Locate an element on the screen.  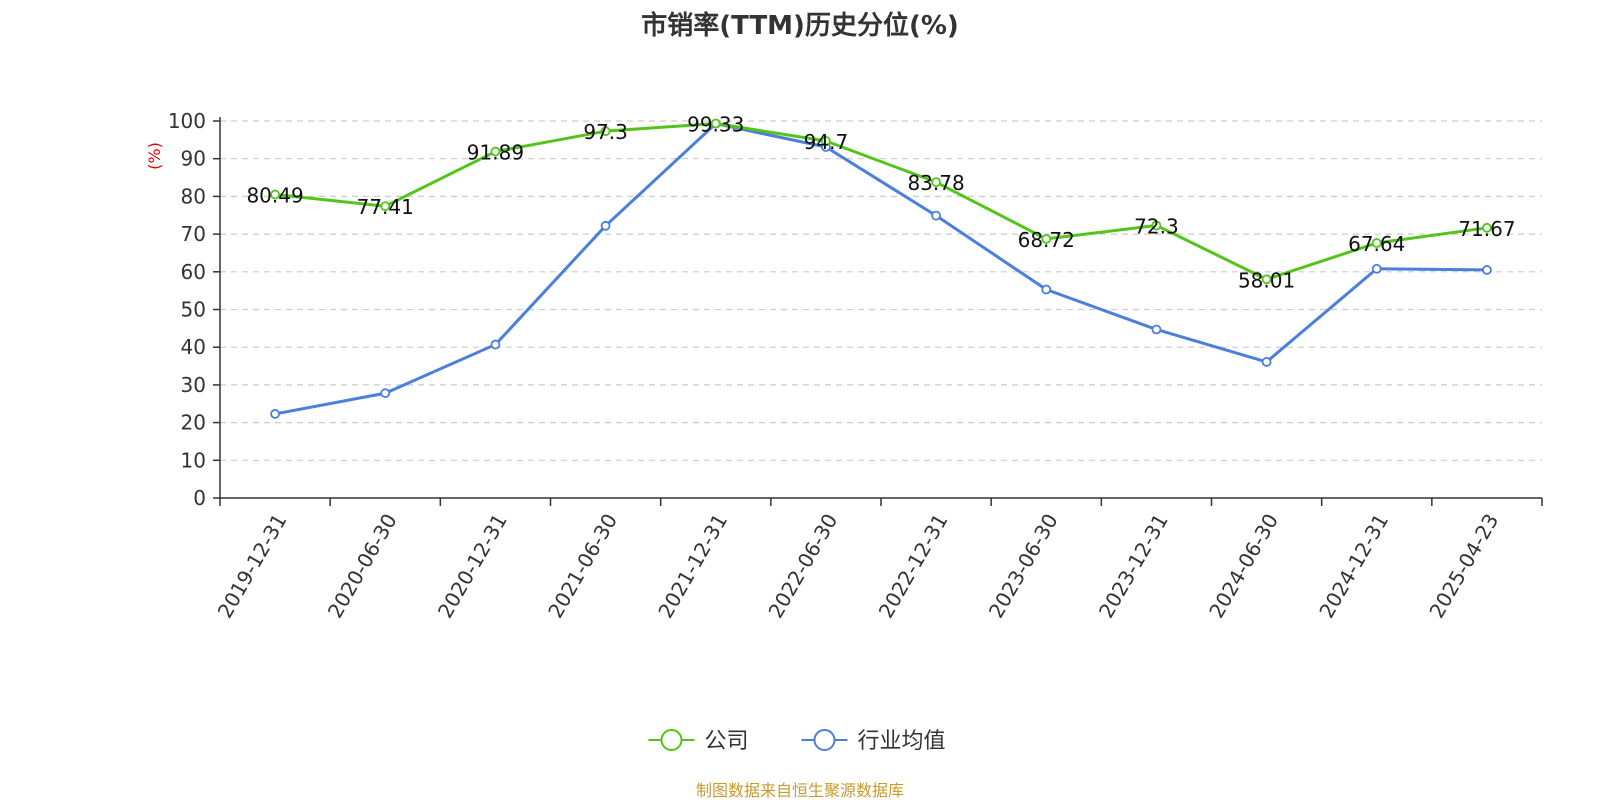
data-label: 80.49 is located at coordinates (274, 196).